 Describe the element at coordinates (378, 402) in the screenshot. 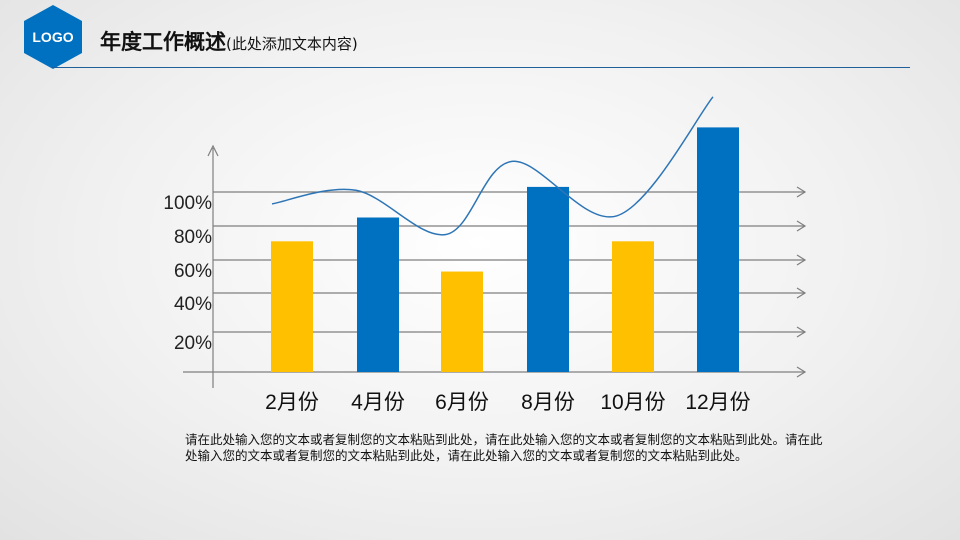

I see `x-tick-label: 4月份` at that location.